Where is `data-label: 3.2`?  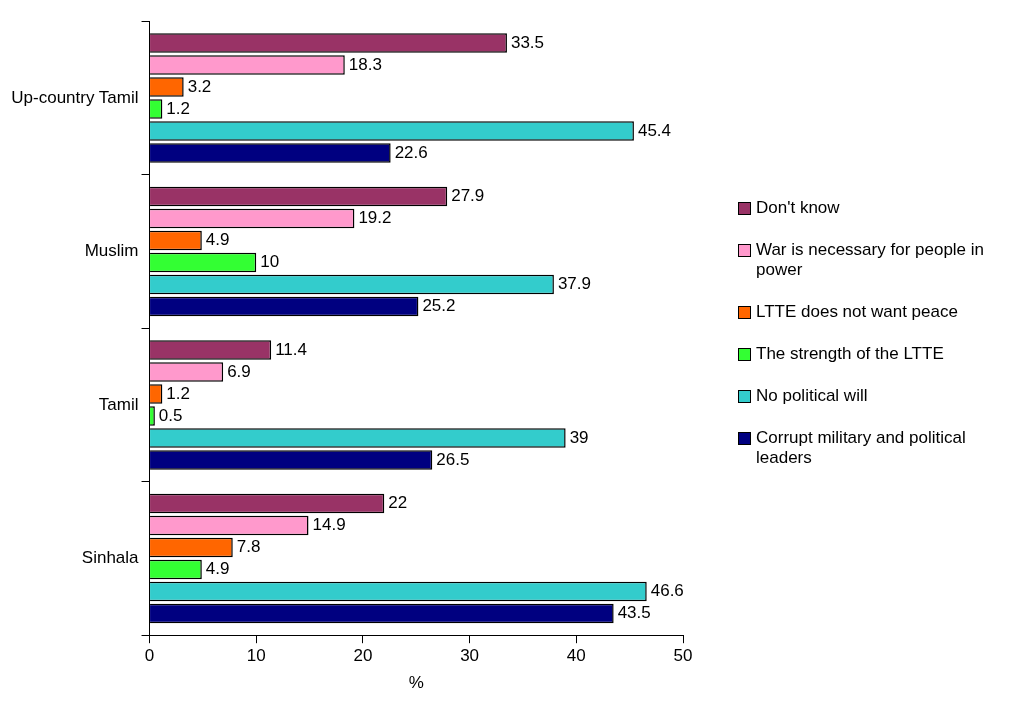
data-label: 3.2 is located at coordinates (199, 86).